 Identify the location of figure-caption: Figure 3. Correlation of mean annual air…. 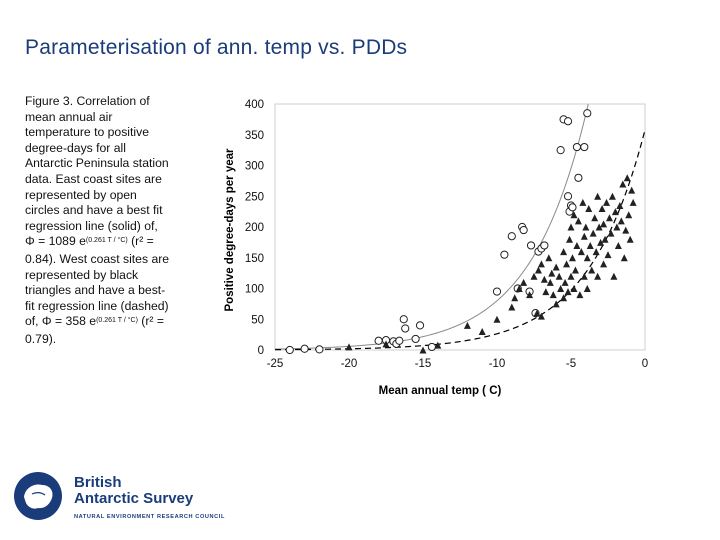
(97, 221).